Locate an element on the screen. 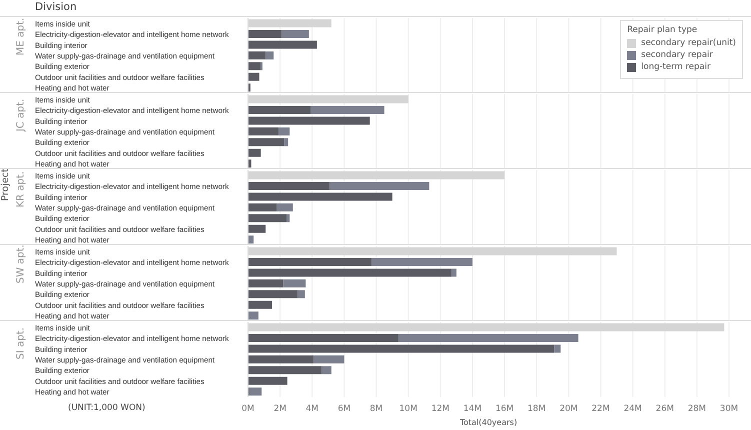 The width and height of the screenshot is (751, 430). x-tick-label: 24M is located at coordinates (633, 409).